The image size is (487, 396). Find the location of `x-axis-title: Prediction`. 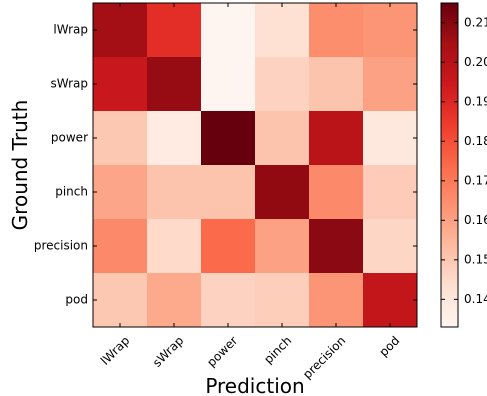

x-axis-title: Prediction is located at coordinates (254, 385).